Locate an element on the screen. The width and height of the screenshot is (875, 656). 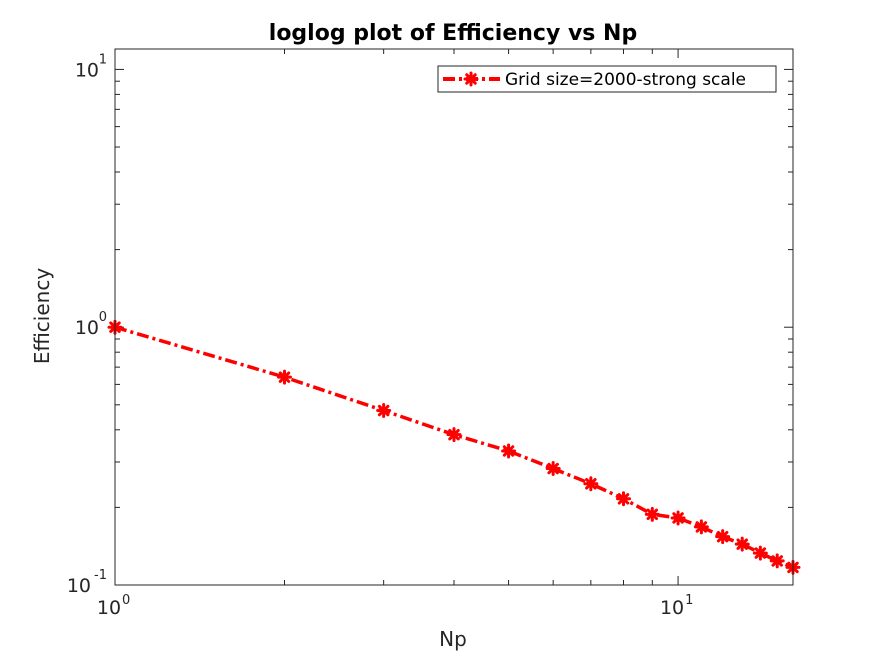
legend-asterisk is located at coordinates (471, 79).